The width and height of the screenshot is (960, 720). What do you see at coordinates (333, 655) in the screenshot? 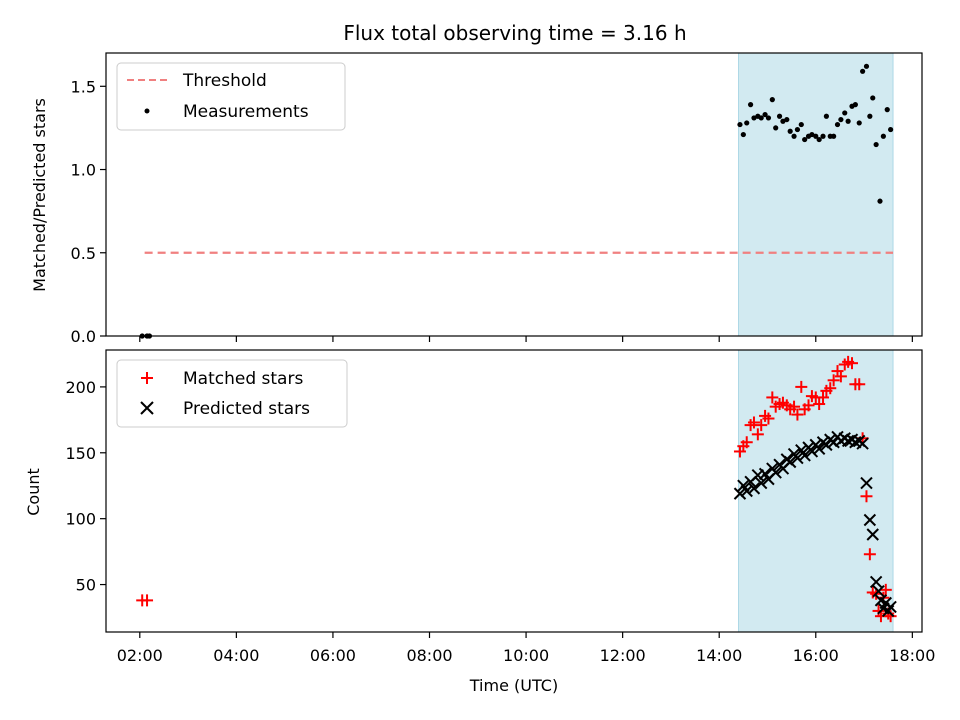
I see `x-tick-label: 06:00` at bounding box center [333, 655].